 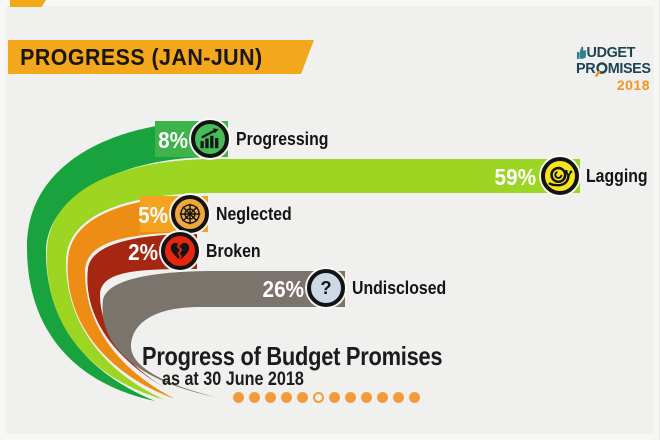 I want to click on bar-undisclosed, so click(x=224, y=334).